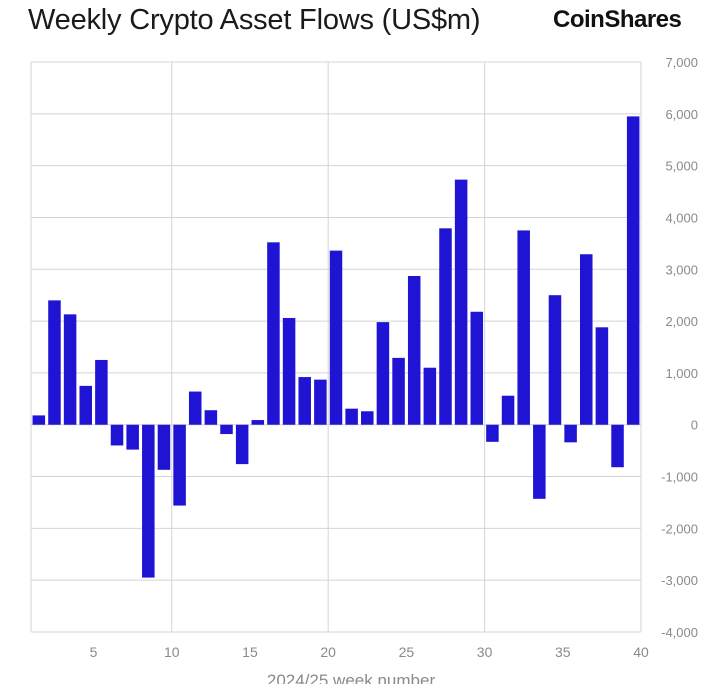 The height and width of the screenshot is (684, 719). What do you see at coordinates (369, 652) in the screenshot?
I see `x-axis-ticks: 5 10 15 20 25 30 35 40` at bounding box center [369, 652].